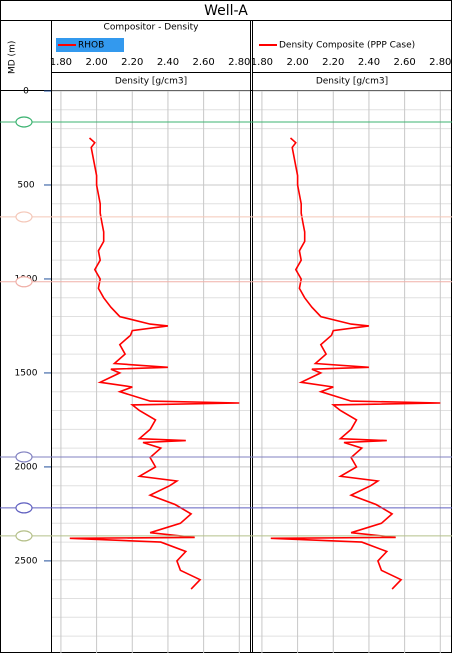  Describe the element at coordinates (26, 561) in the screenshot. I see `depth-tick-label: 2500` at that location.